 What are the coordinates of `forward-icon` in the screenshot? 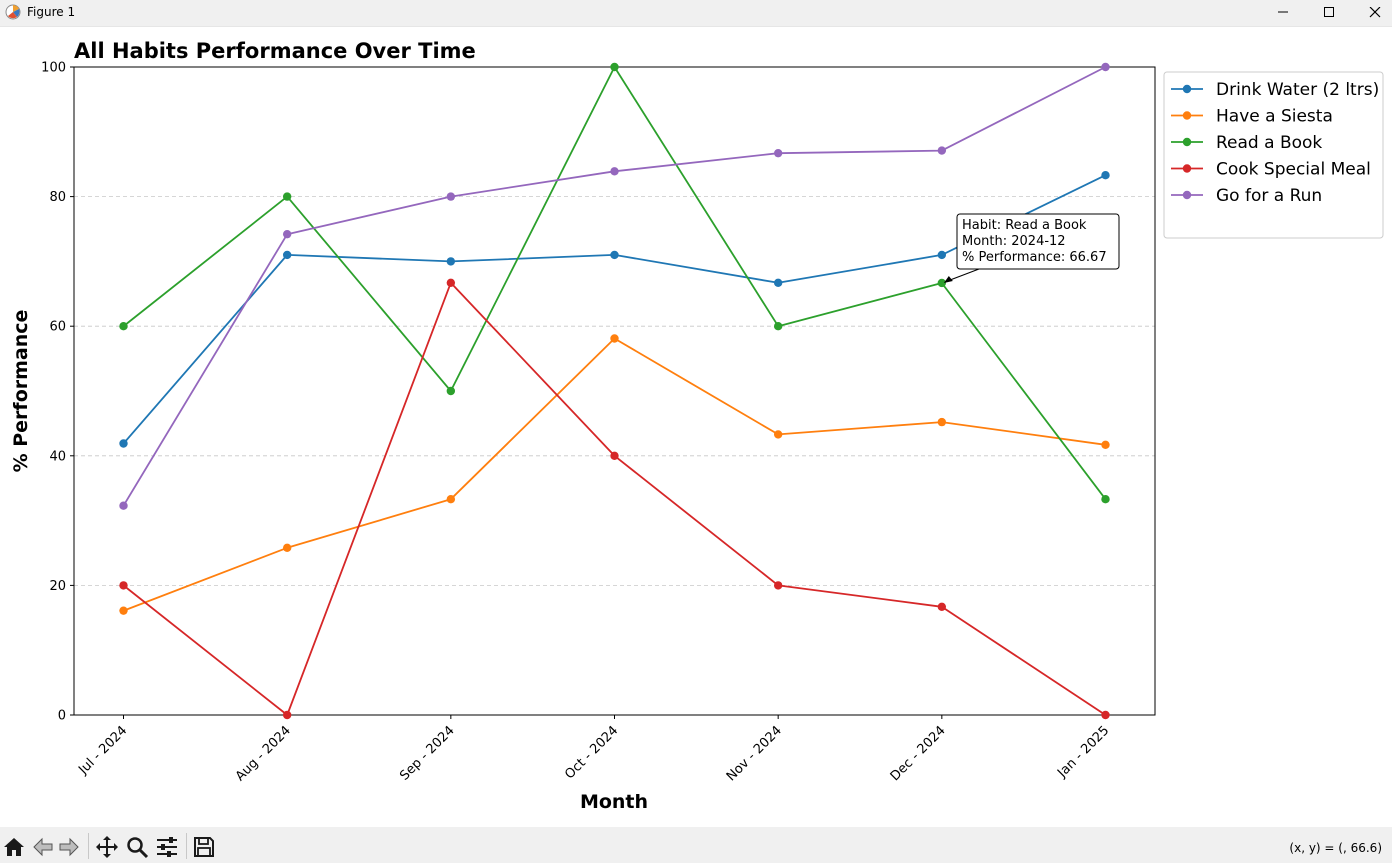 It's located at (69, 847).